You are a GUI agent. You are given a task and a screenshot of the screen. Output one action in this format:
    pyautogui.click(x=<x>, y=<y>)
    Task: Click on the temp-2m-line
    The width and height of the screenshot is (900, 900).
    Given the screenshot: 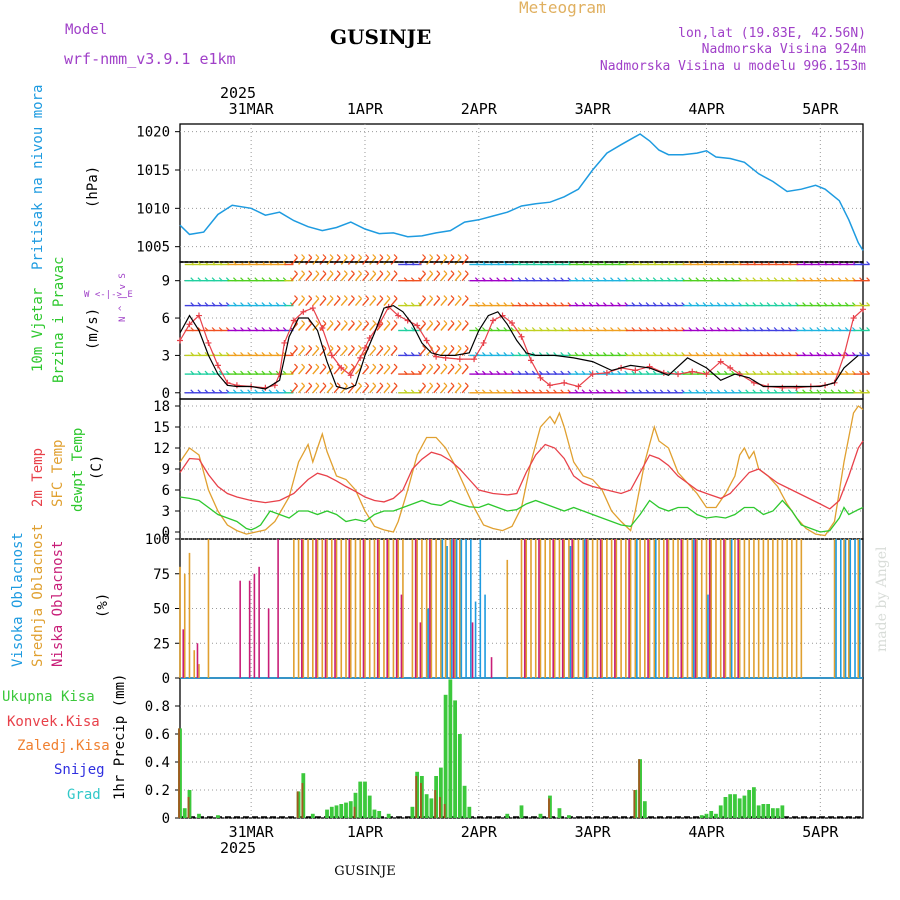 What is the action you would take?
    pyautogui.click(x=521, y=475)
    